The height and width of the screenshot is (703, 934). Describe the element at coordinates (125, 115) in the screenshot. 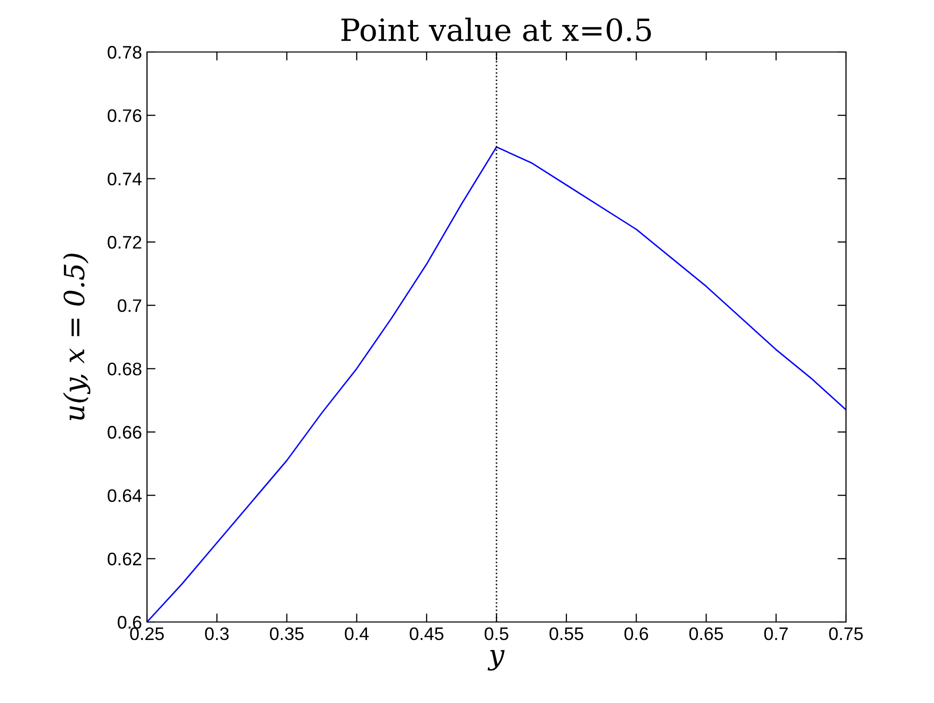

I see `y-tick-label: 0.76` at that location.